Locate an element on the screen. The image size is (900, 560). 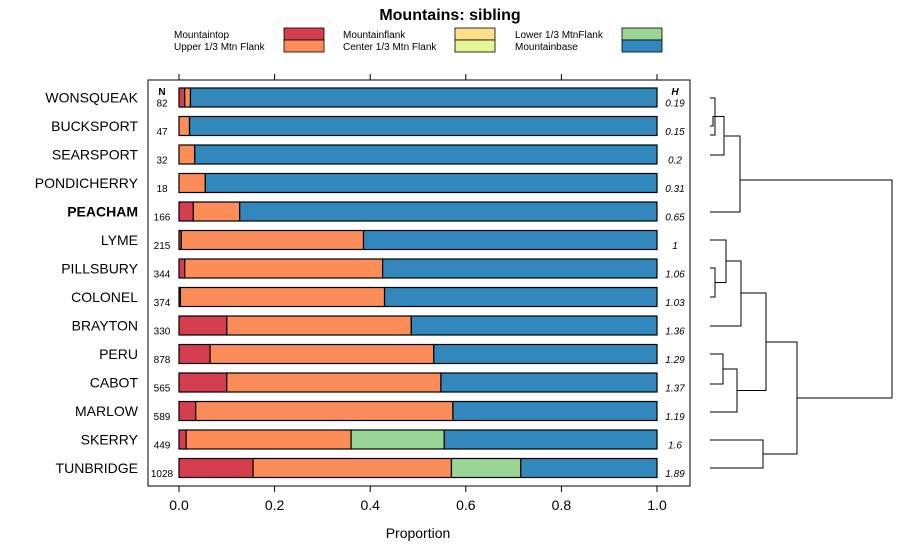
category-label-tunbridge: TUNBRIDGE is located at coordinates (97, 468).